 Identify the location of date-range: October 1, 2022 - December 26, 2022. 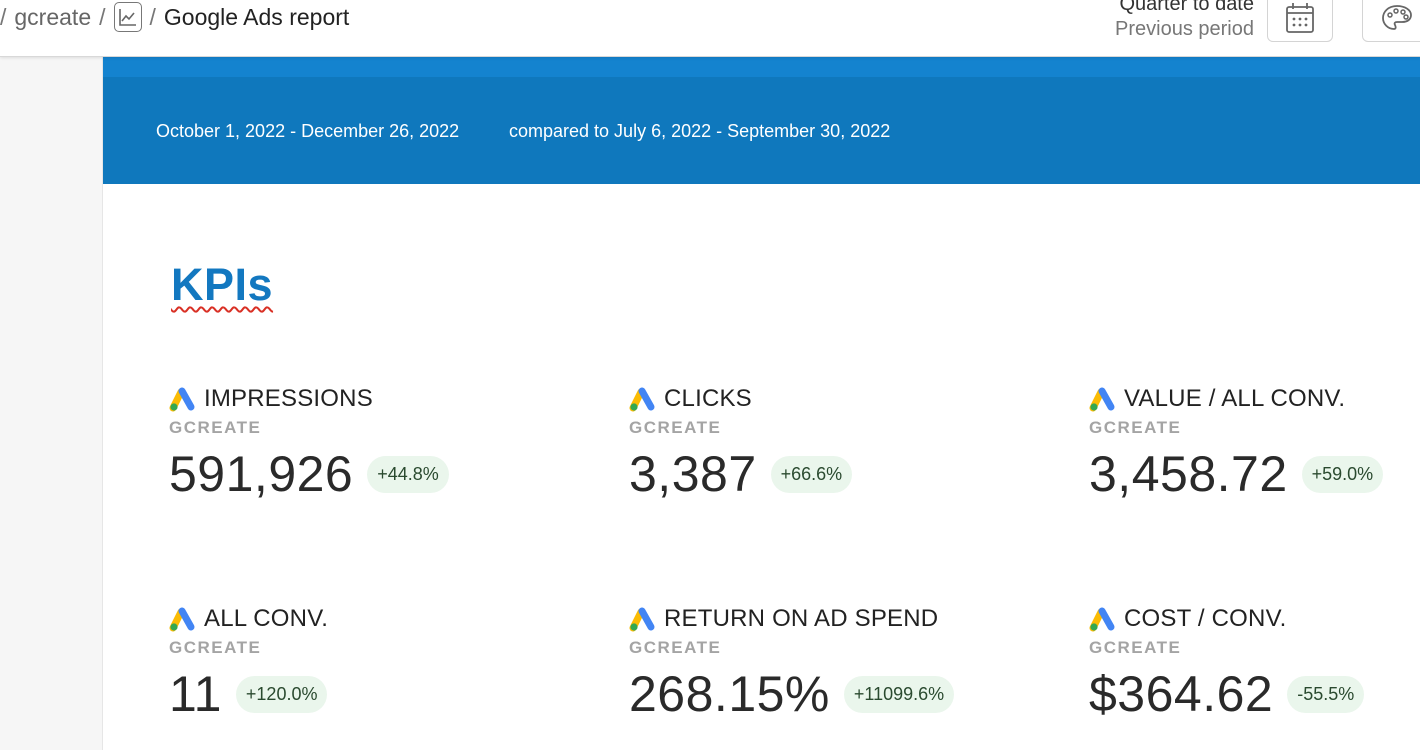
(308, 131).